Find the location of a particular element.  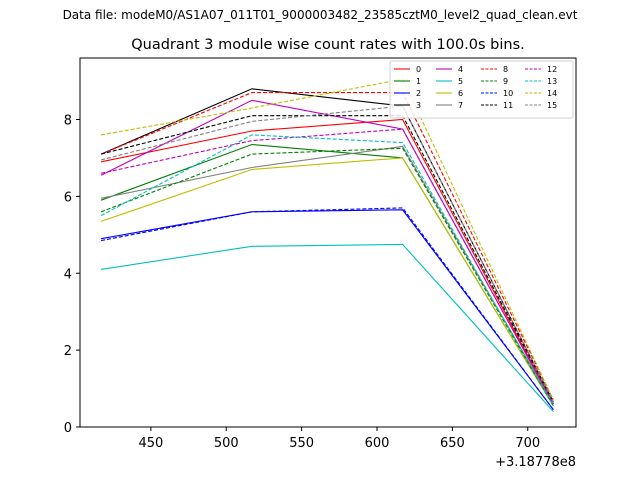

legend-label-5: 5 is located at coordinates (460, 81).